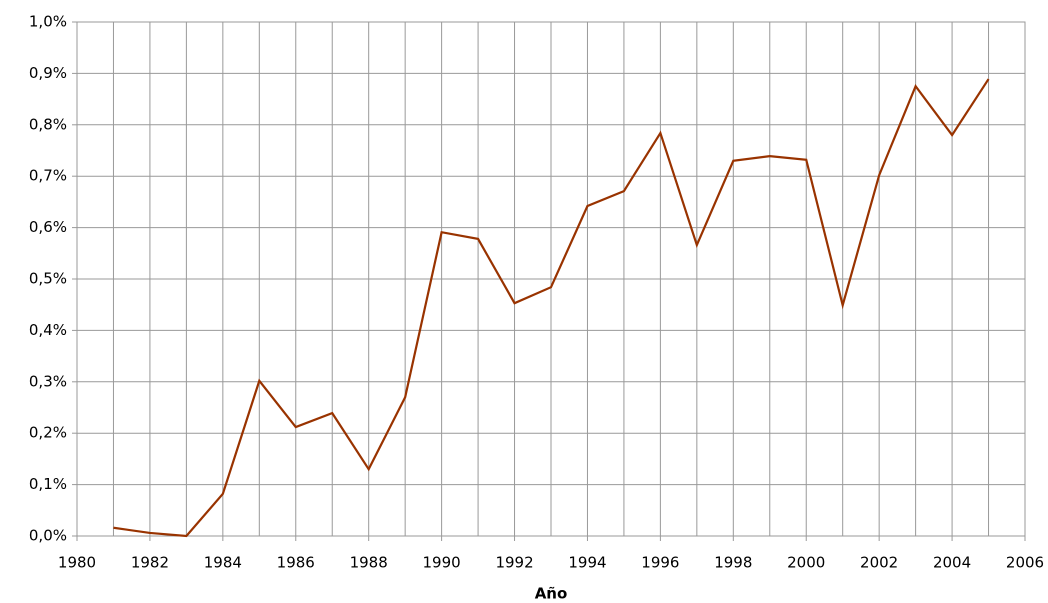 The image size is (1048, 603). What do you see at coordinates (48, 330) in the screenshot?
I see `y-tick-label: 0,4%` at bounding box center [48, 330].